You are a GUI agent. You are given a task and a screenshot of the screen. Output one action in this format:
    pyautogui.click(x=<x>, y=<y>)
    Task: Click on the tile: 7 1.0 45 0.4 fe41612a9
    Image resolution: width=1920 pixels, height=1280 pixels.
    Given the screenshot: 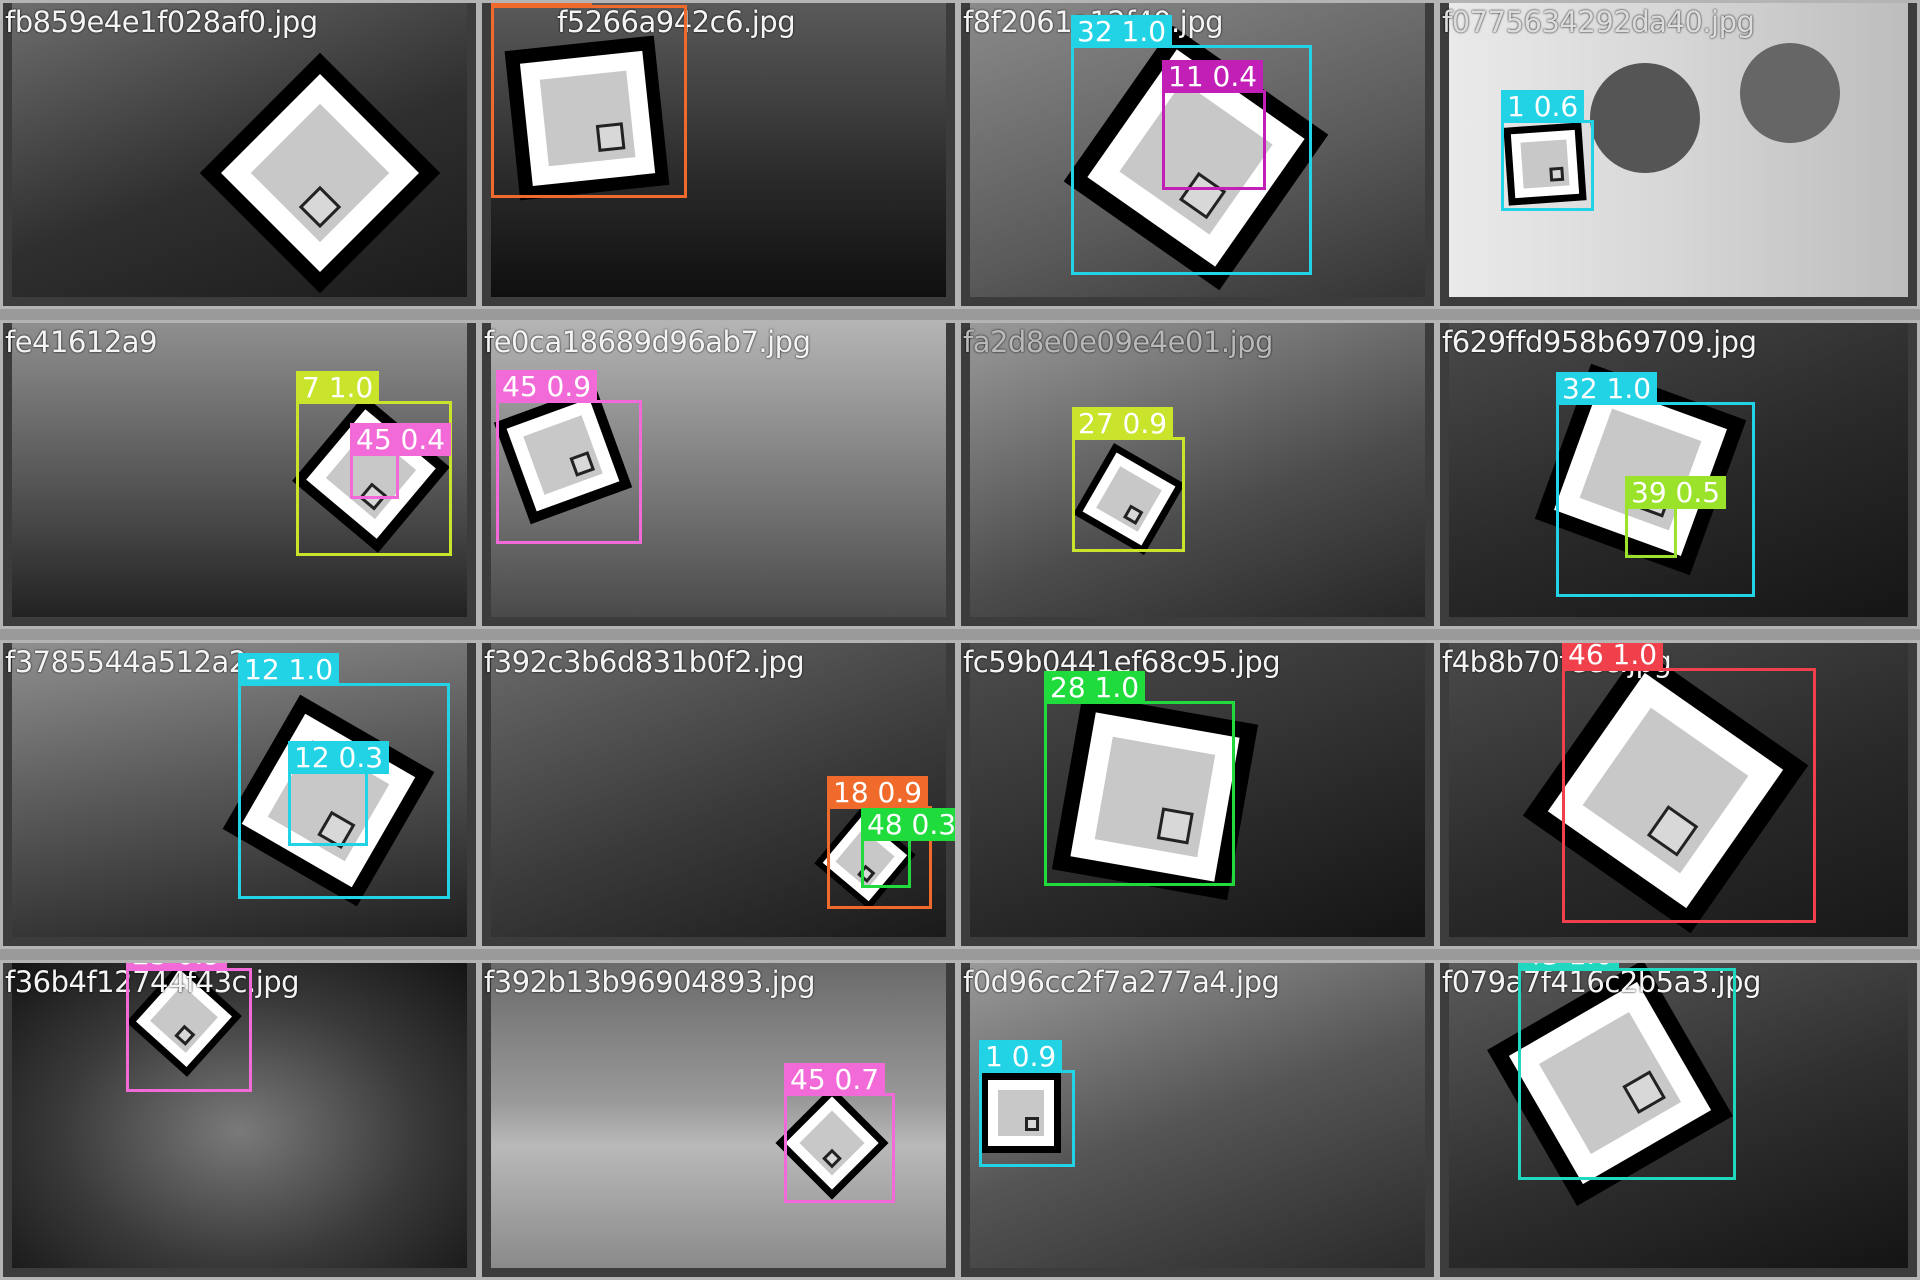 What is the action you would take?
    pyautogui.click(x=239, y=474)
    